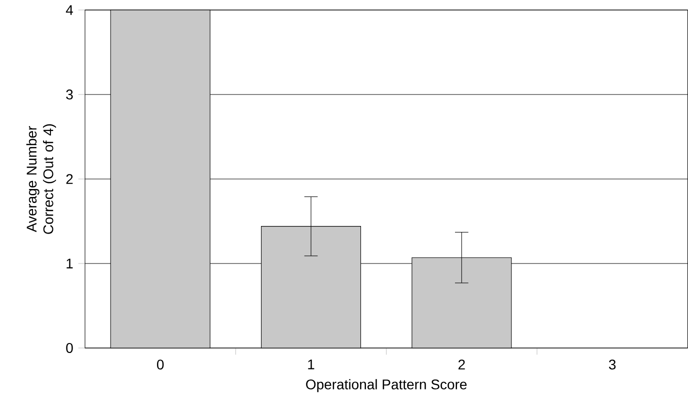 This screenshot has height=414, width=688. Describe the element at coordinates (461, 365) in the screenshot. I see `x-tick-label: 2` at that location.